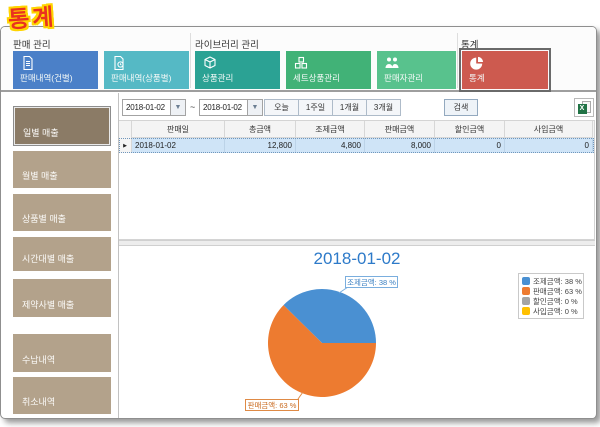 Image resolution: width=600 pixels, height=427 pixels. I want to click on date-from-value: 2018-01-02, so click(145, 107).